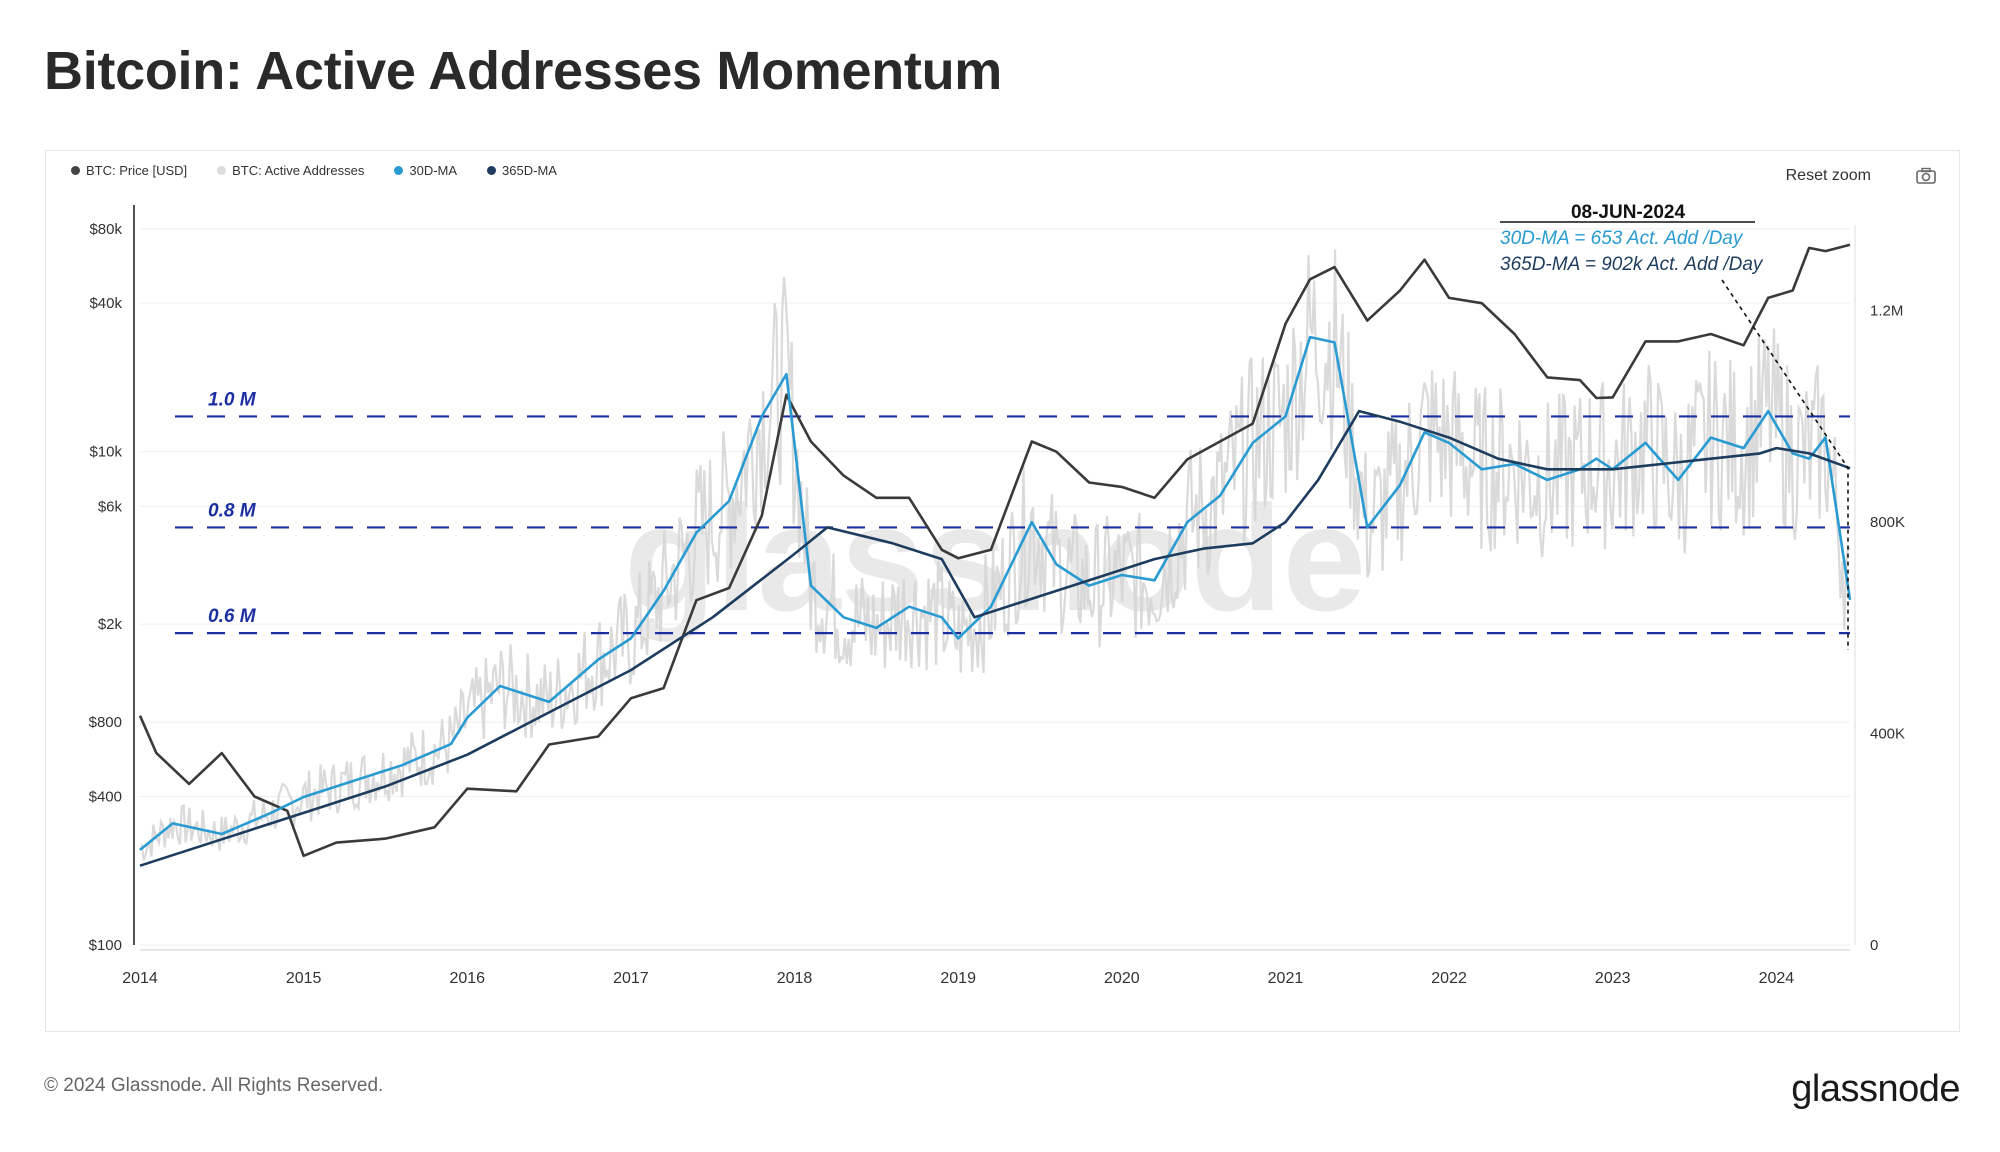 The width and height of the screenshot is (2000, 1152). Describe the element at coordinates (1632, 264) in the screenshot. I see `annotation-365d-ma: 365D-MA = 902k Act. Add /Day` at that location.